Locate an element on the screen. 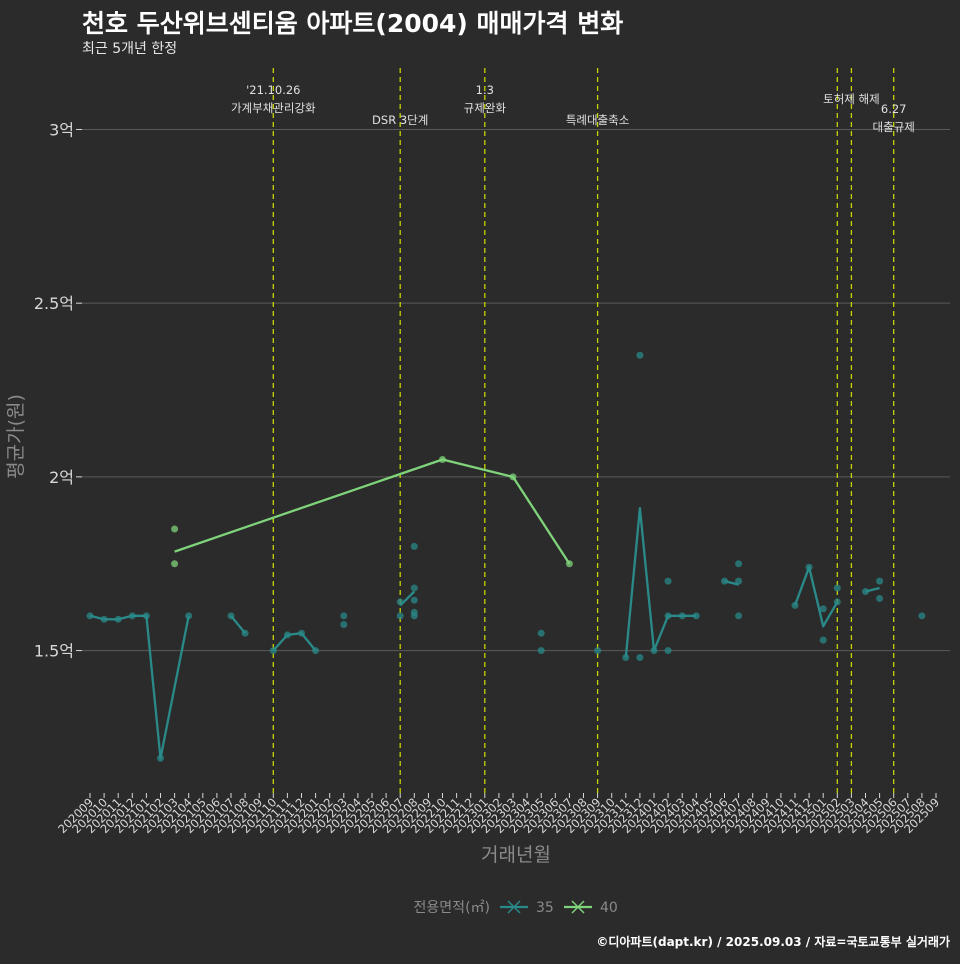 The image size is (960, 964). event-label: 대출규제 is located at coordinates (894, 127).